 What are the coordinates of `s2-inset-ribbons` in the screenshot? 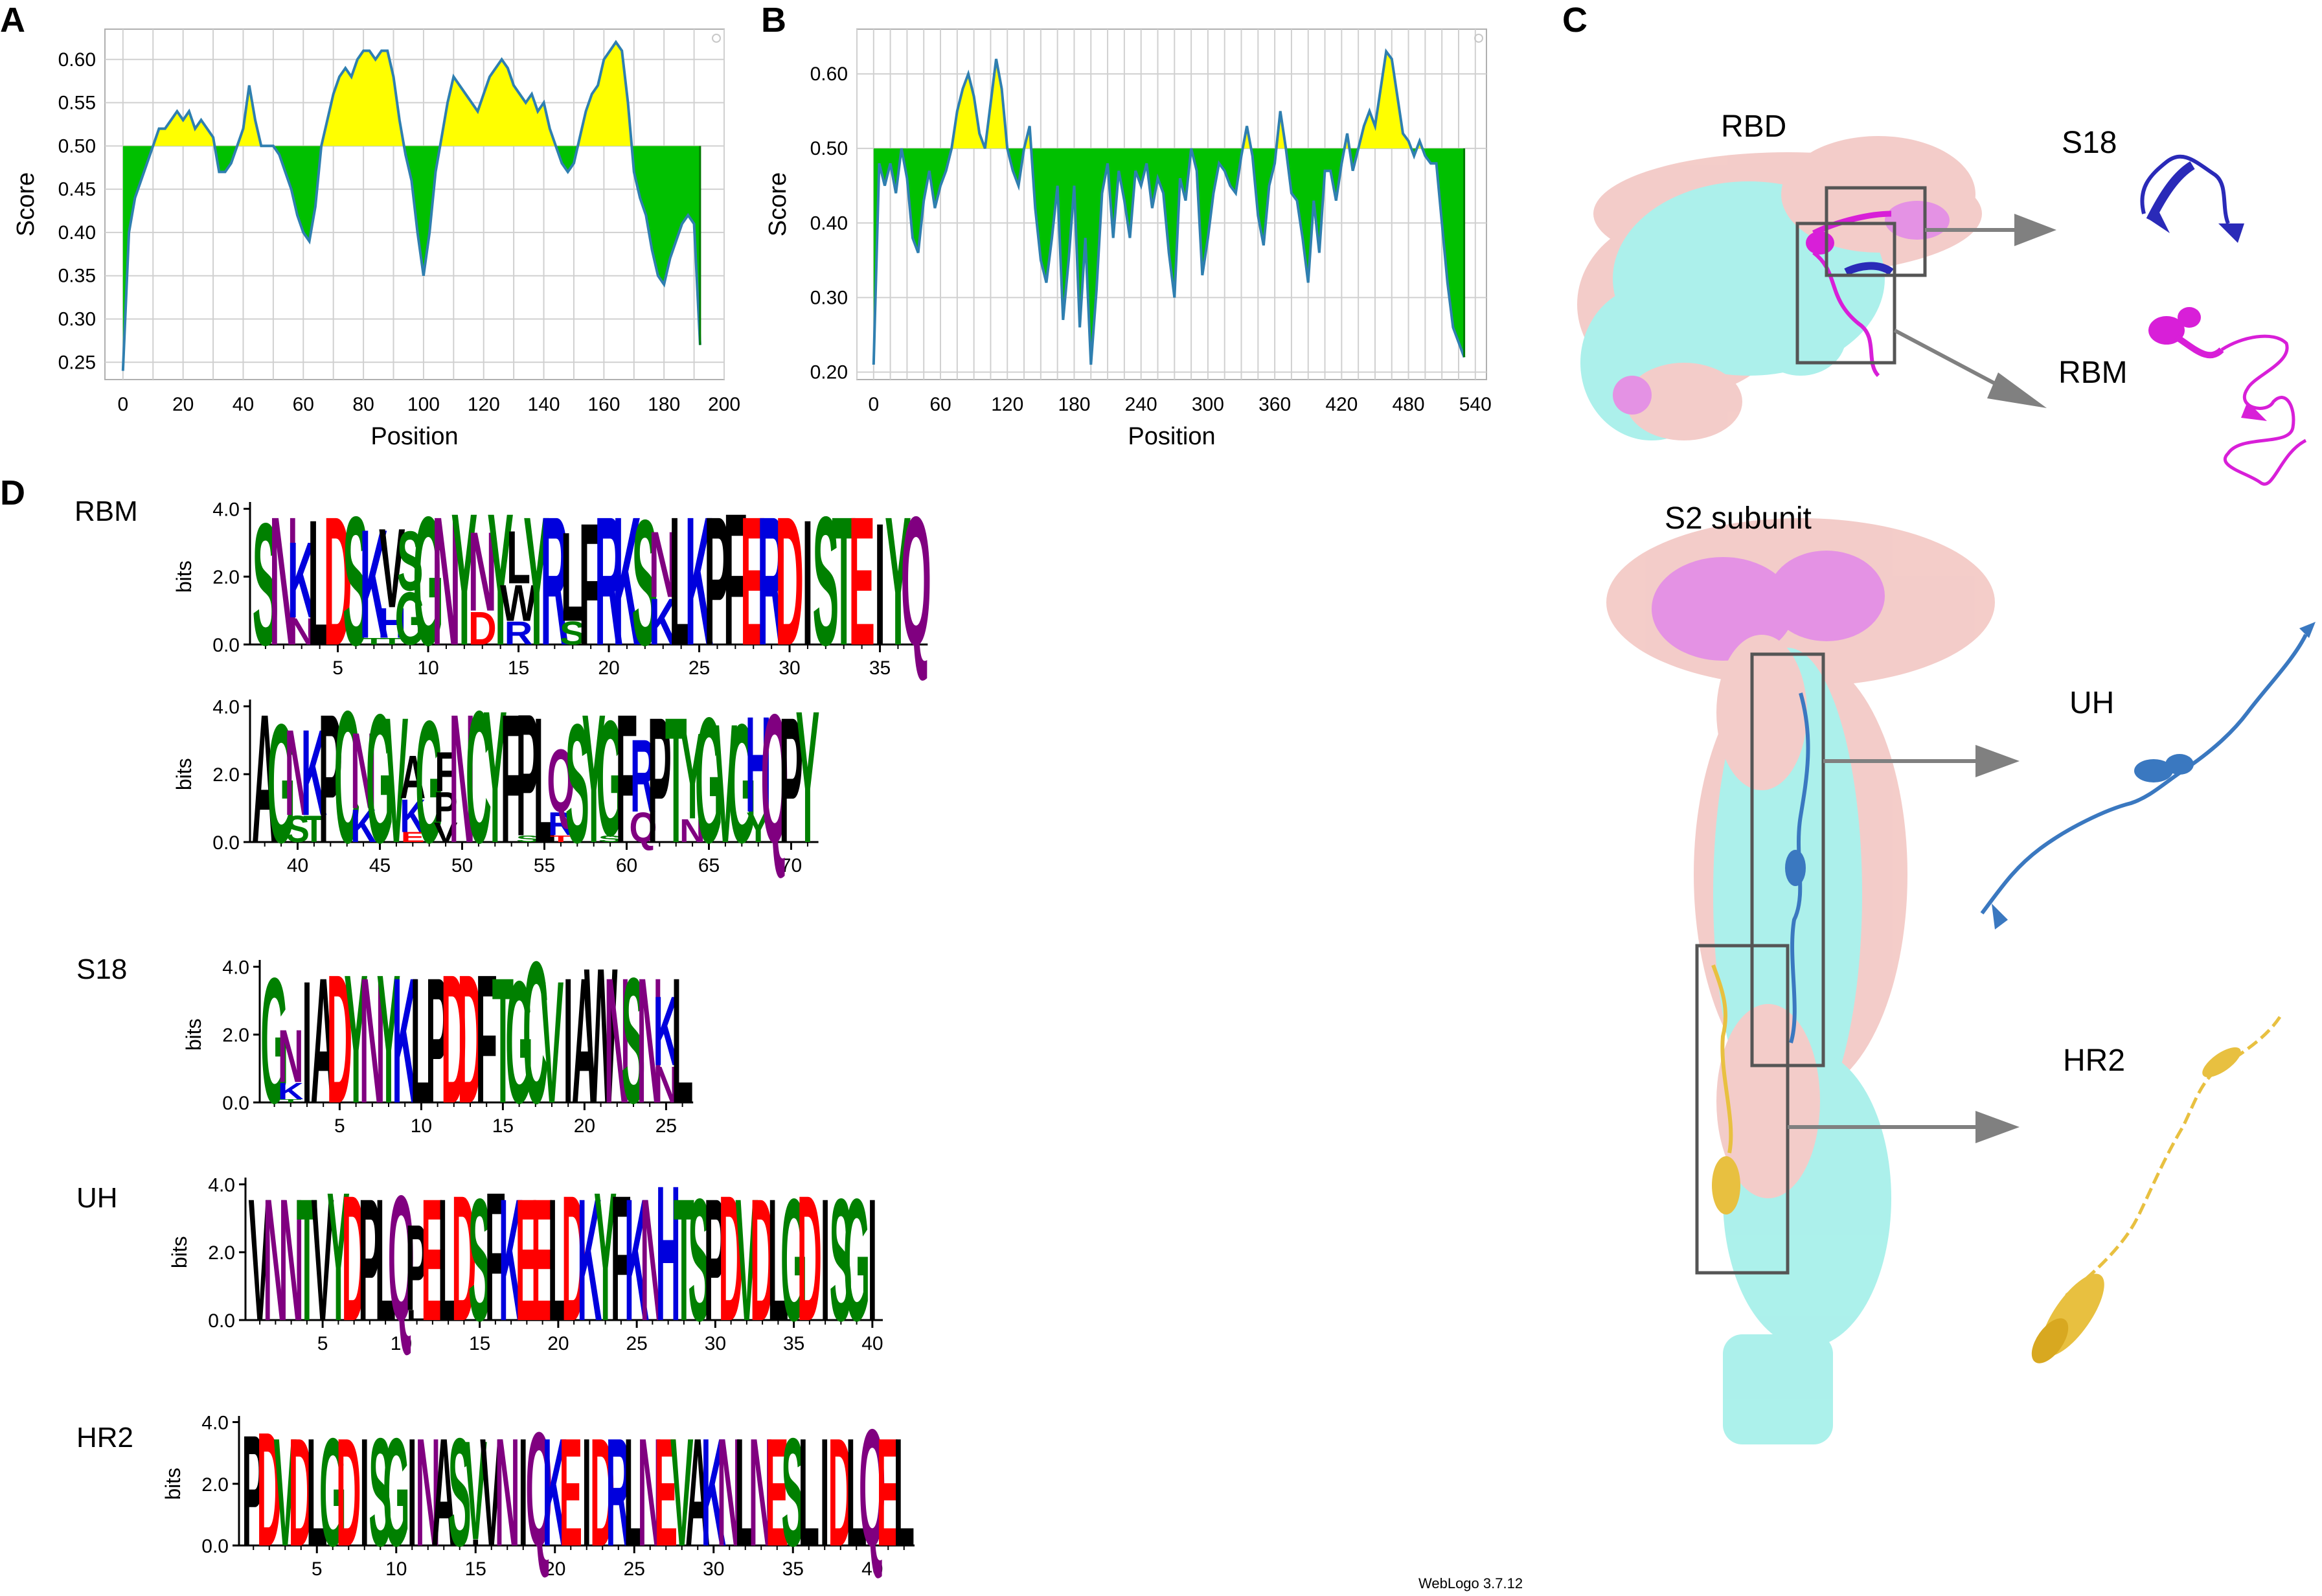 It's located at (1760, 953).